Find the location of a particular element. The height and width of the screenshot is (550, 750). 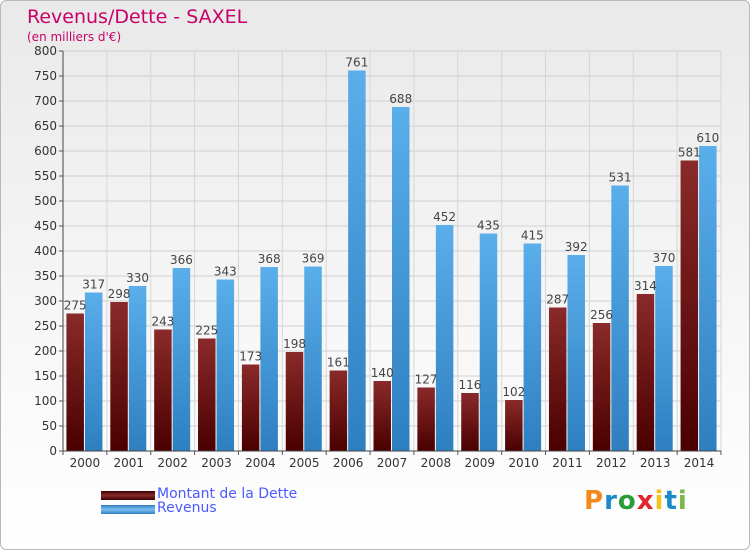

x-tick-label: 2004 is located at coordinates (260, 463).